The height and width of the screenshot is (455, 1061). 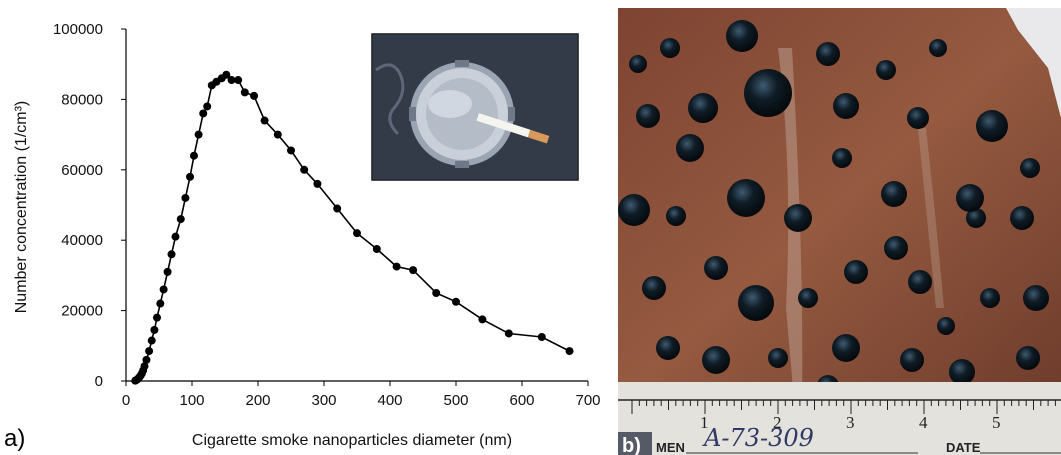 What do you see at coordinates (82, 170) in the screenshot?
I see `y-tick-label: 60000` at bounding box center [82, 170].